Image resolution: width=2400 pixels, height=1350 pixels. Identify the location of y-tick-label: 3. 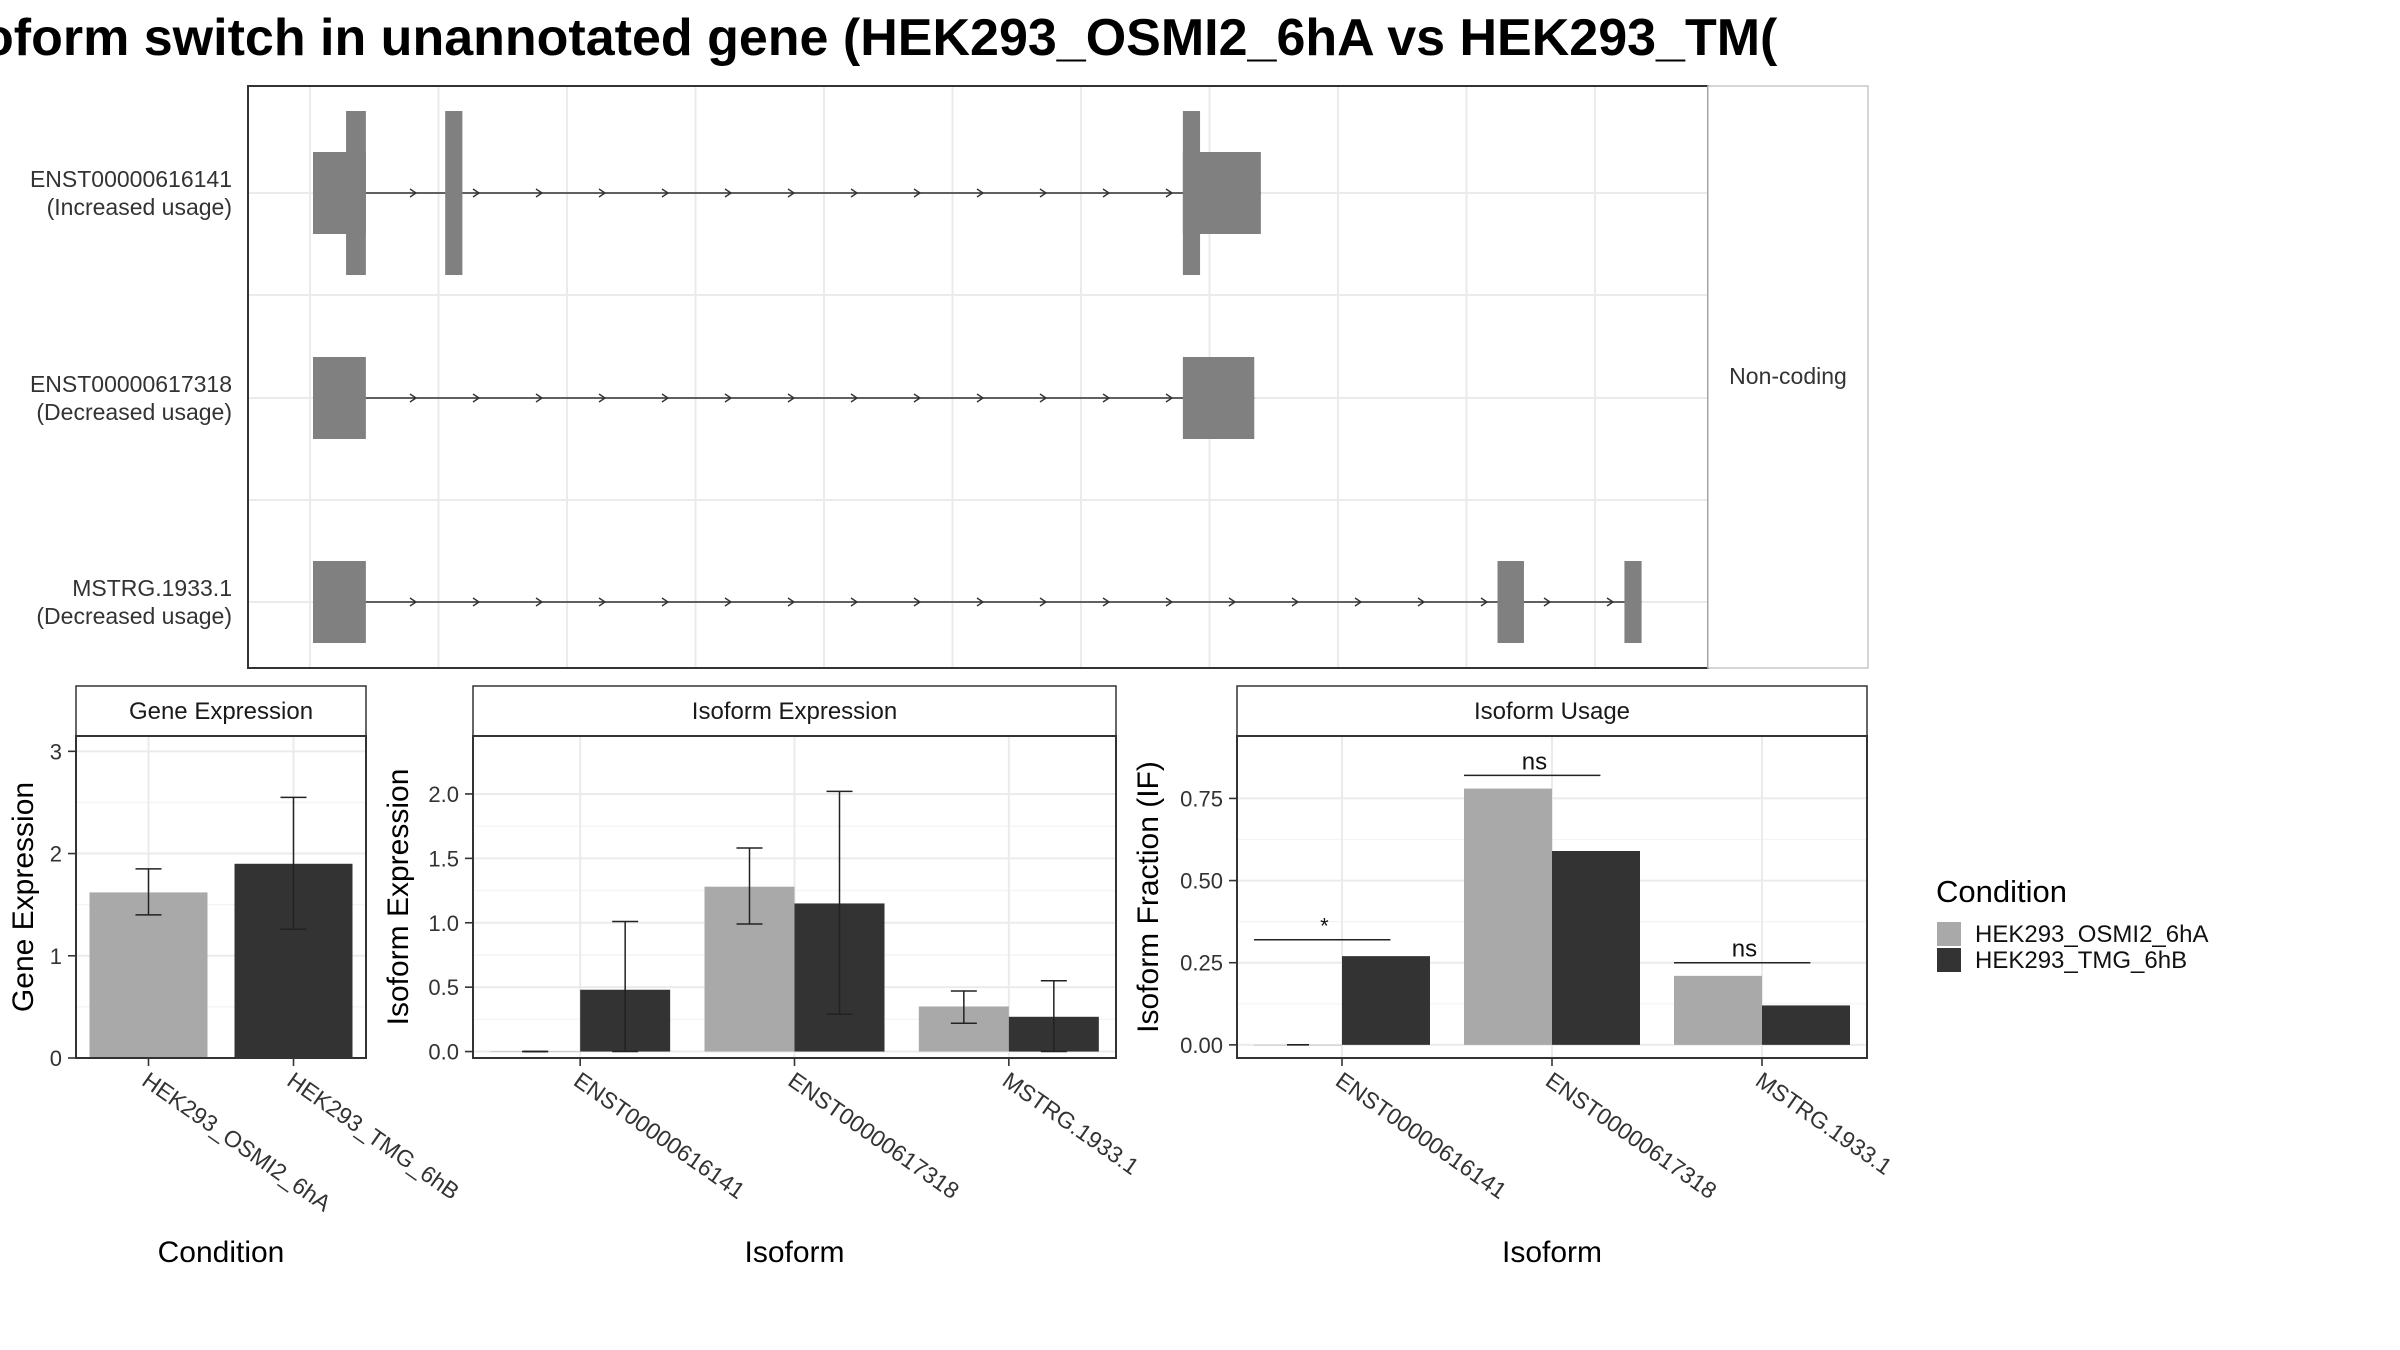
(56, 751).